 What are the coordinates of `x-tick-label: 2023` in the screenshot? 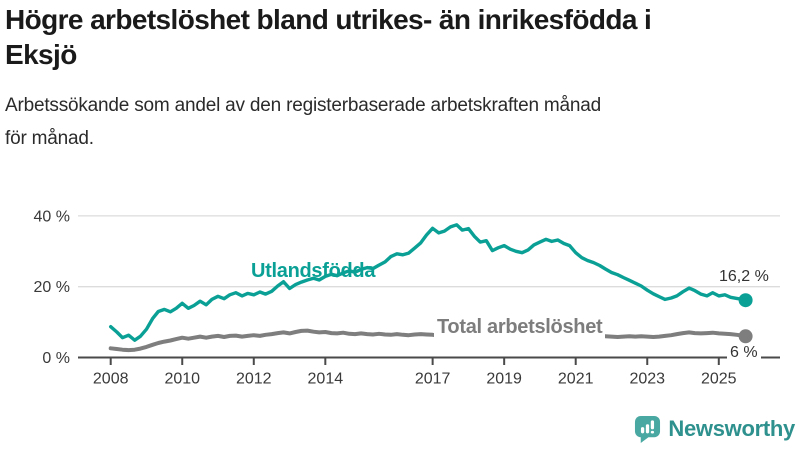 It's located at (647, 379).